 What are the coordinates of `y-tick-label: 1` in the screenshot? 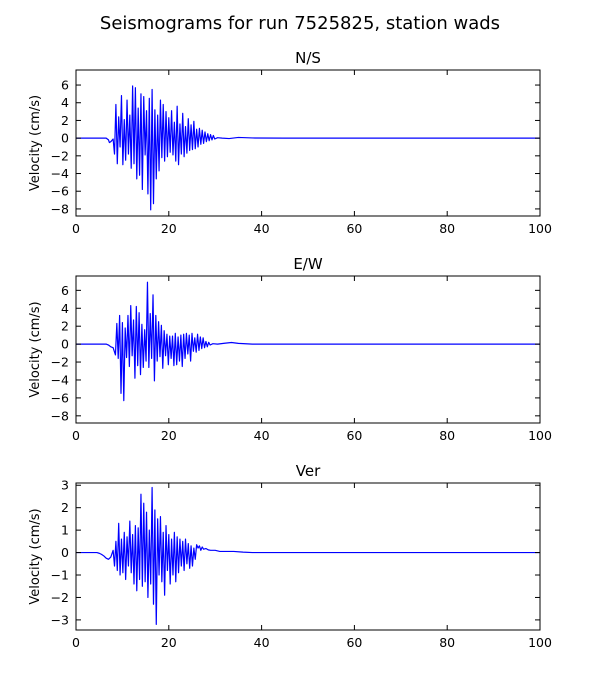 It's located at (65, 530).